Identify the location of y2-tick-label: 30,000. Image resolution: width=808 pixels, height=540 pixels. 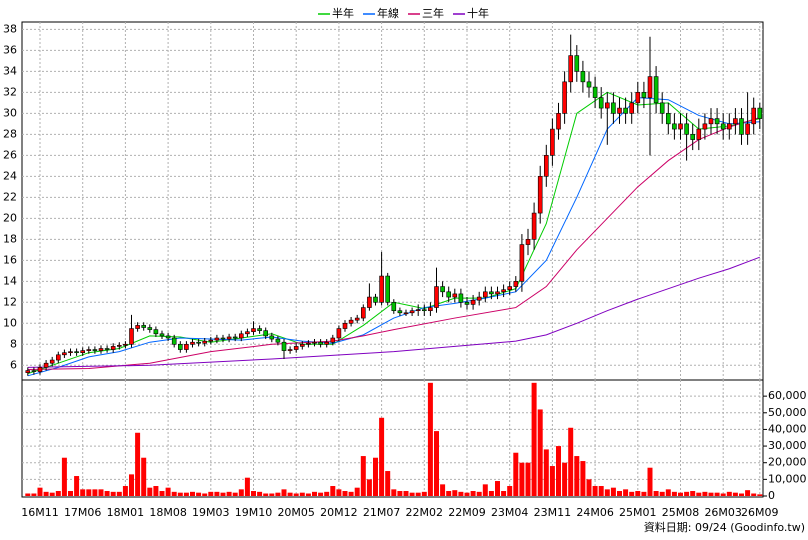
(787, 445).